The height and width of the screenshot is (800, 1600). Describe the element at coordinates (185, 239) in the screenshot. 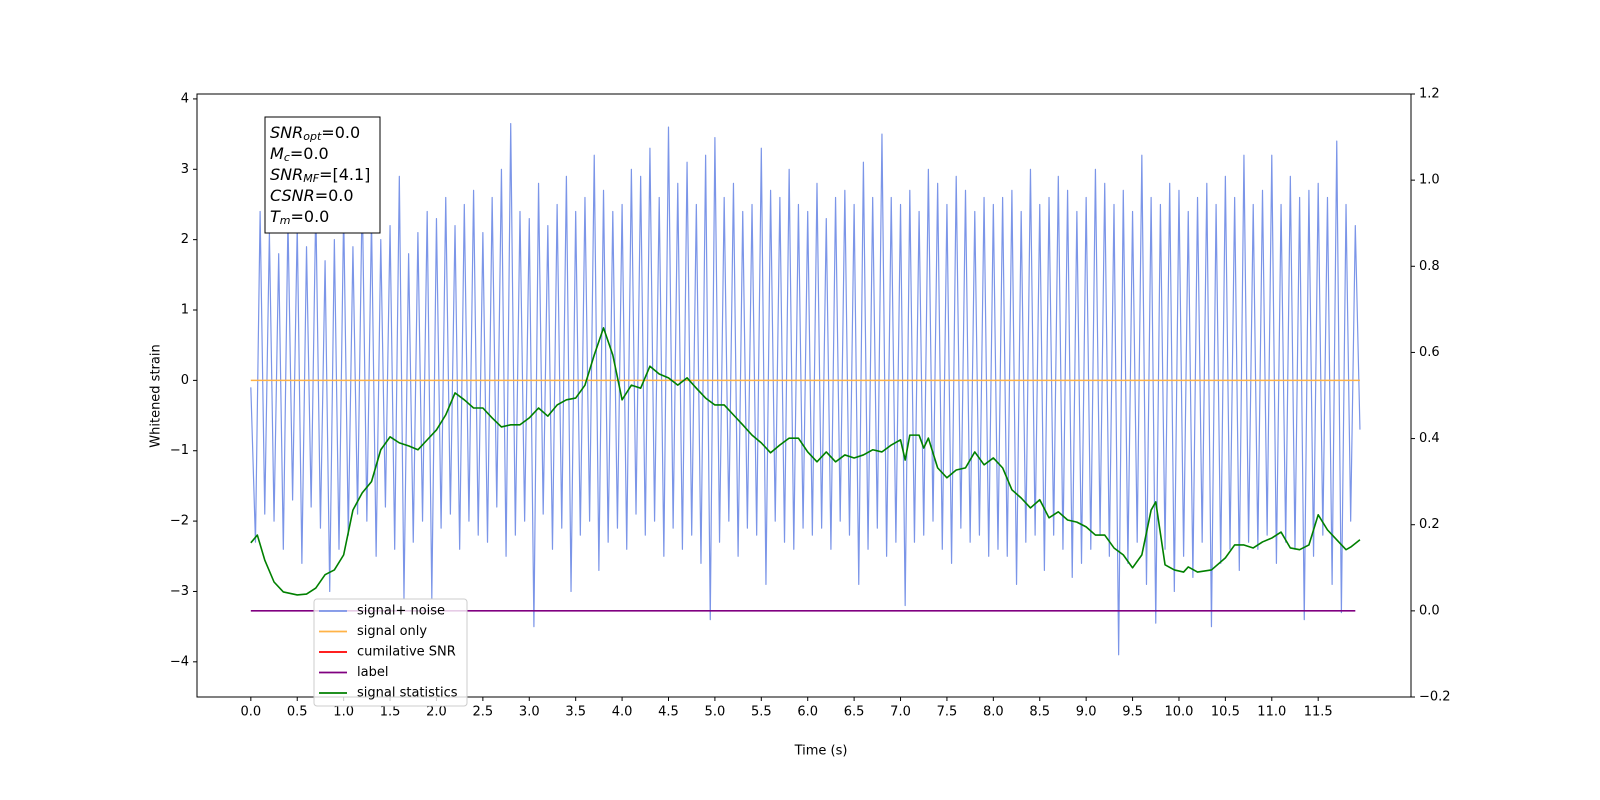

I see `y-tick-label: 2` at that location.